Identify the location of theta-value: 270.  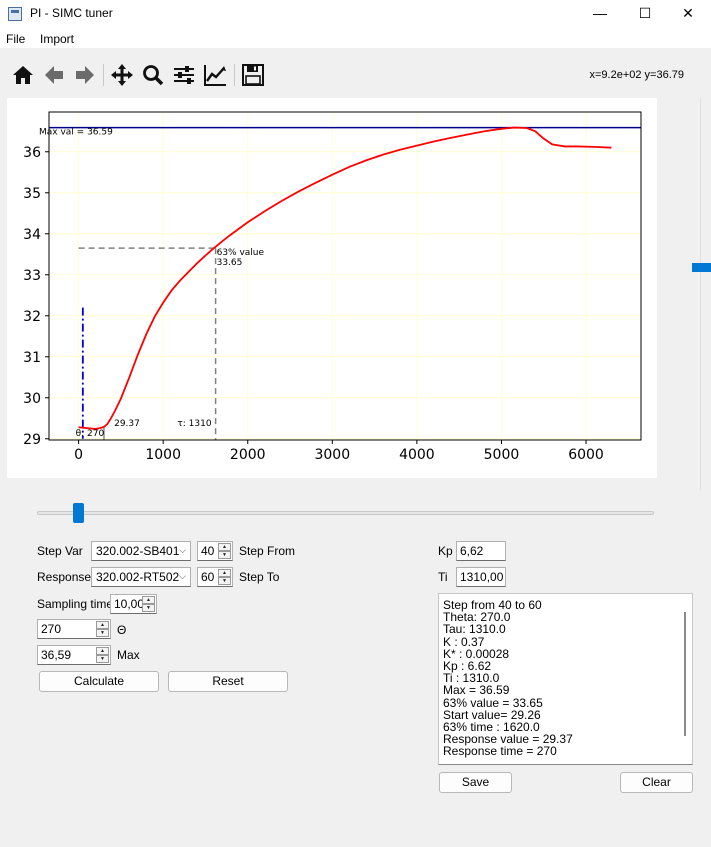
(51, 629).